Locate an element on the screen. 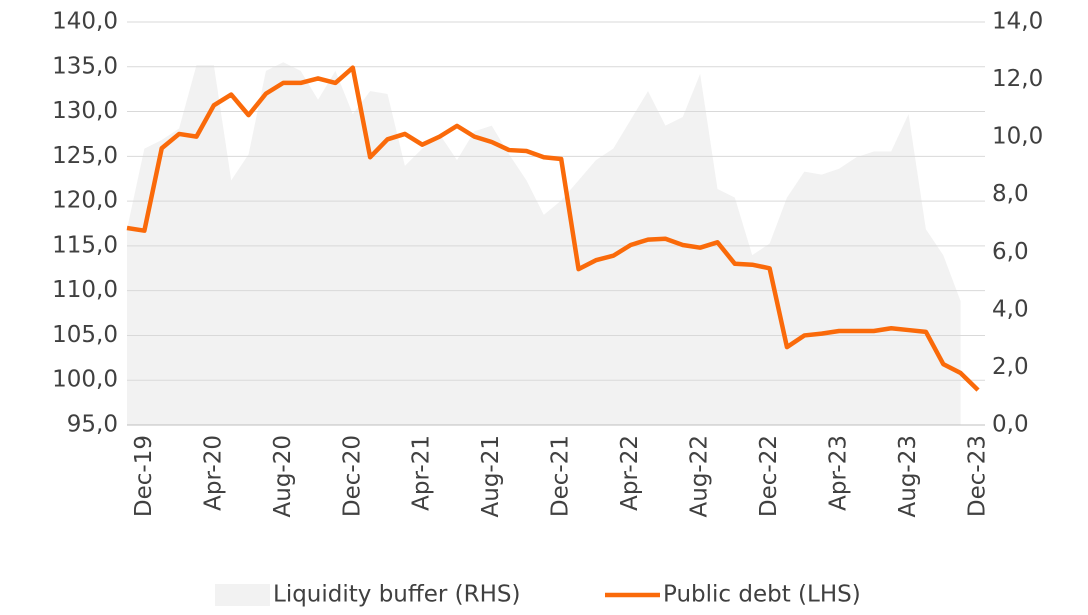 The image size is (1088, 615). y-tick-label: 95,0 is located at coordinates (92, 425).